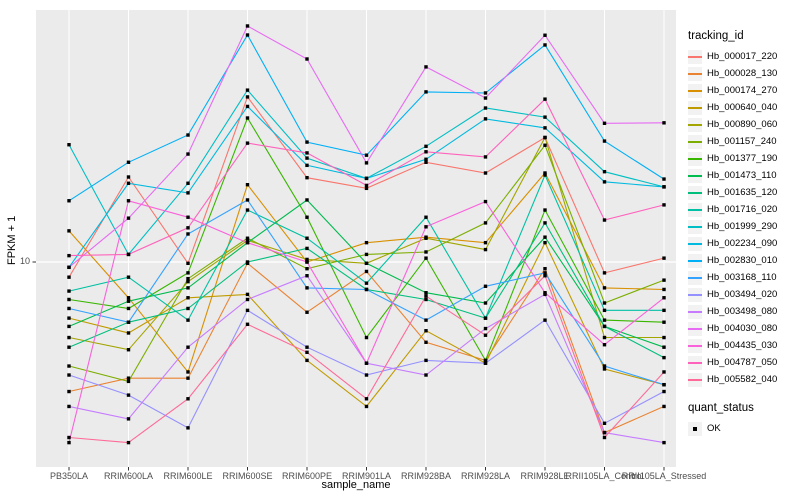 The height and width of the screenshot is (500, 800). I want to click on legend-item: Hb_003168_110, so click(743, 277).